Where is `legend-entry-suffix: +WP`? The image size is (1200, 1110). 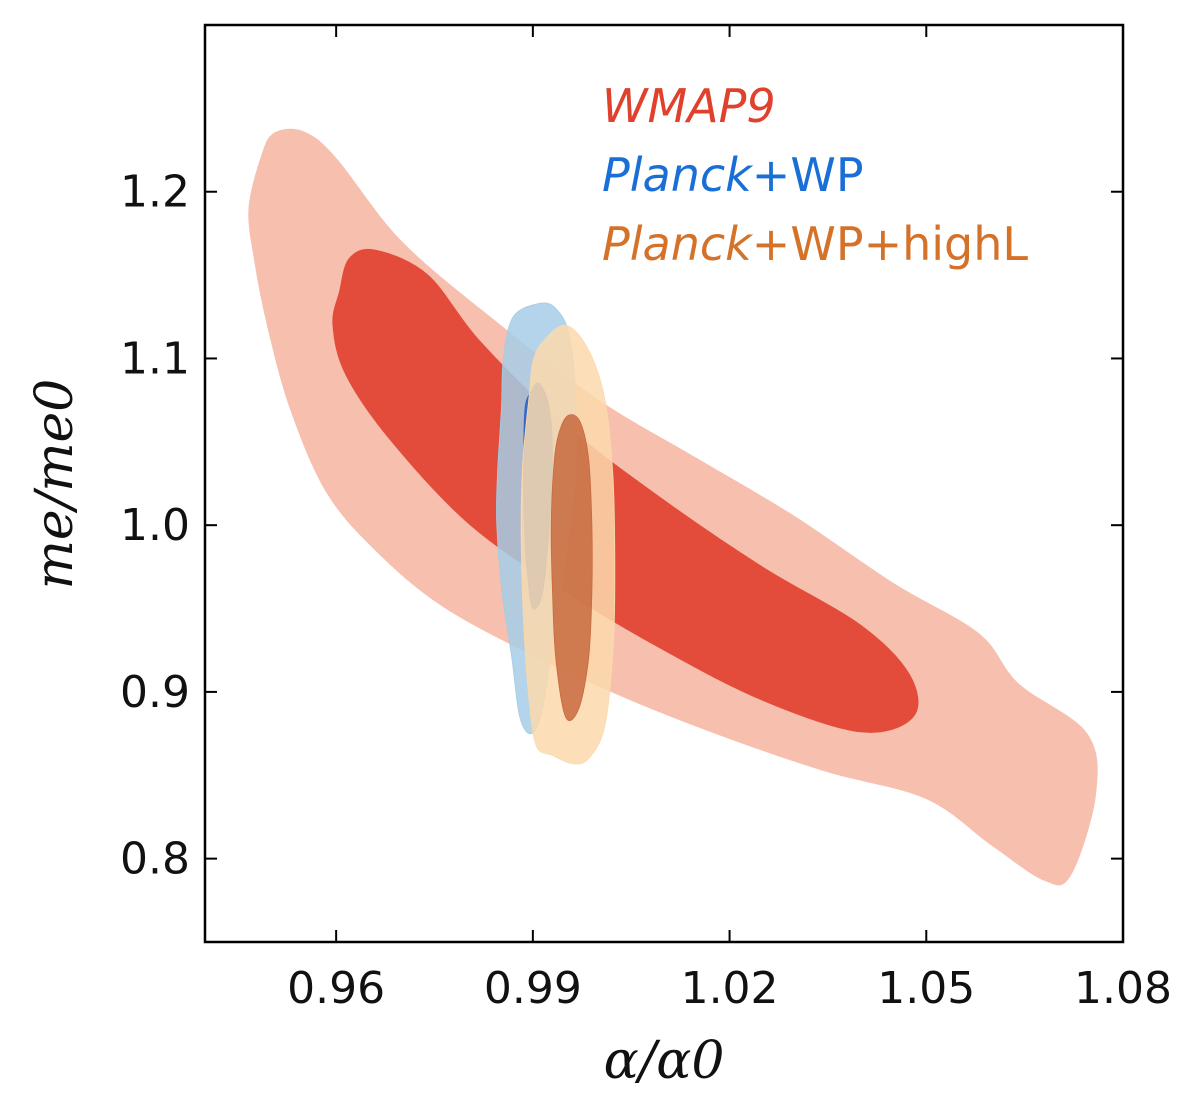
legend-entry-suffix: +WP is located at coordinates (808, 175).